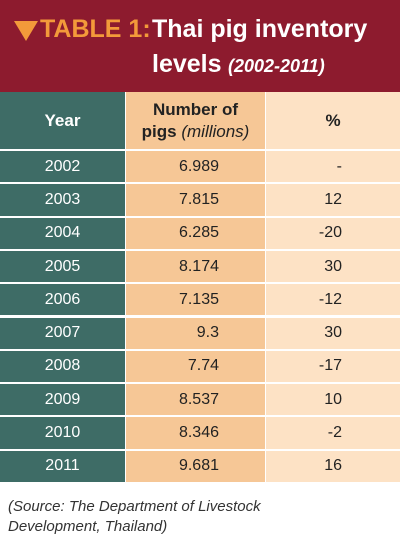 This screenshot has width=400, height=548. What do you see at coordinates (62, 400) in the screenshot?
I see `table-cell: 2009` at bounding box center [62, 400].